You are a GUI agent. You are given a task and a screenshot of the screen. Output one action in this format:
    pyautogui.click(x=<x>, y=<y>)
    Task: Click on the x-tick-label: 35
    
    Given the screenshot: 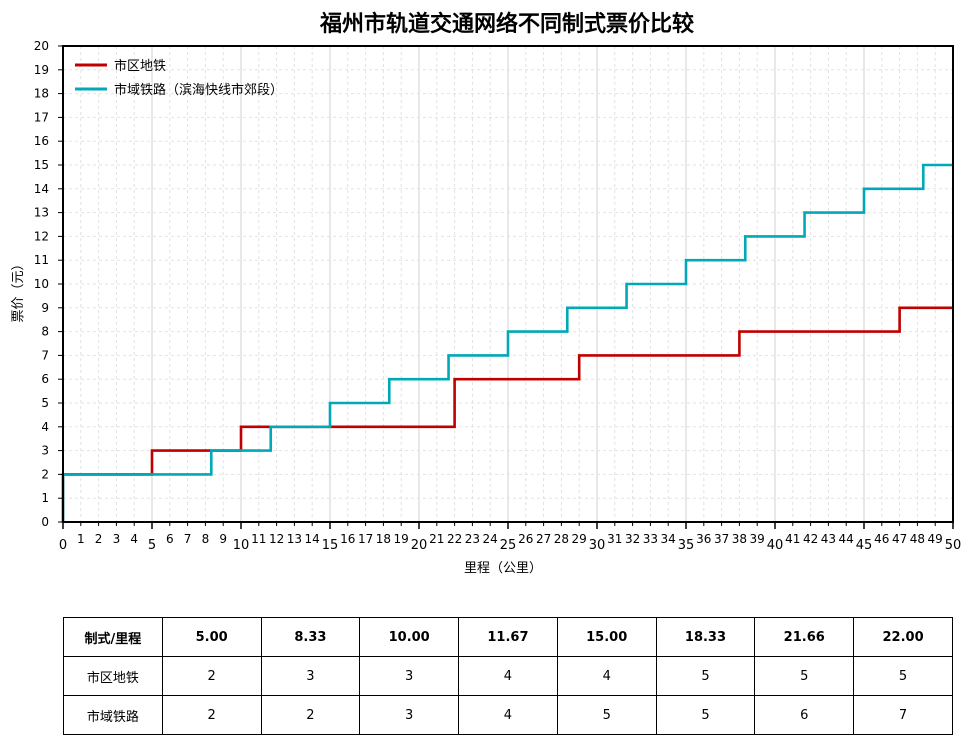 What is the action you would take?
    pyautogui.click(x=686, y=545)
    